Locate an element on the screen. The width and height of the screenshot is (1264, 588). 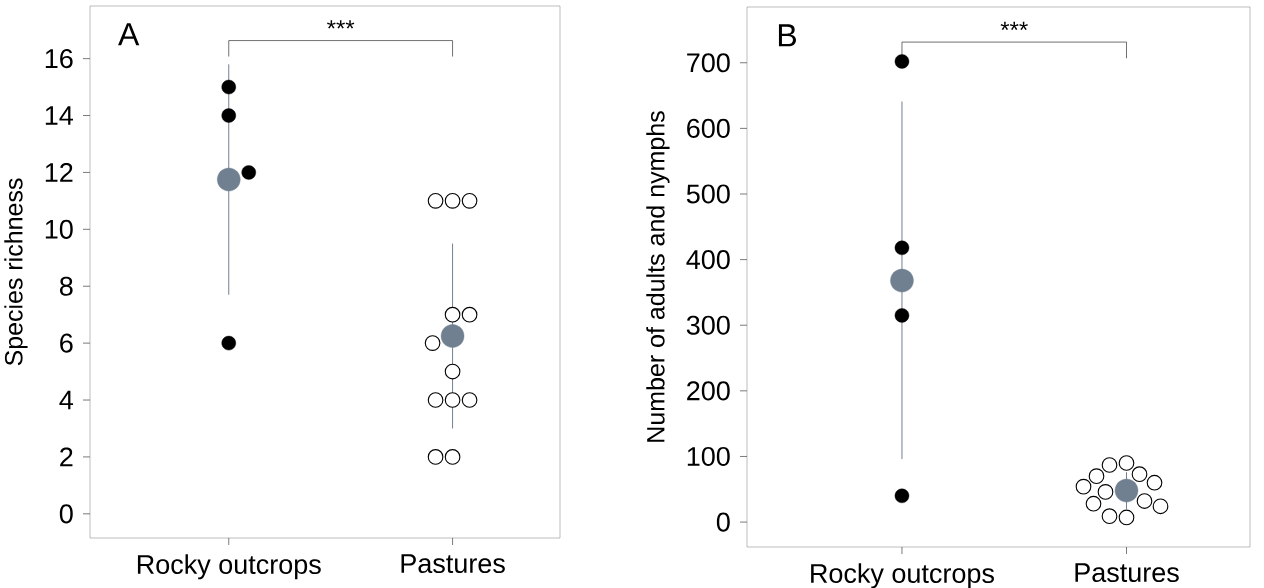
y-tick-label: 6 is located at coordinates (66, 343).